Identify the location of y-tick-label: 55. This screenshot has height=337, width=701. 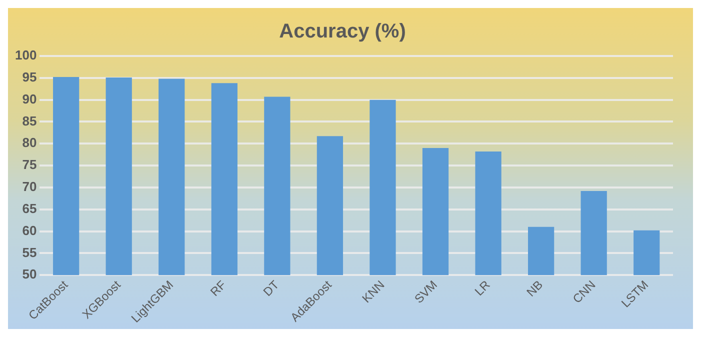
(29, 252).